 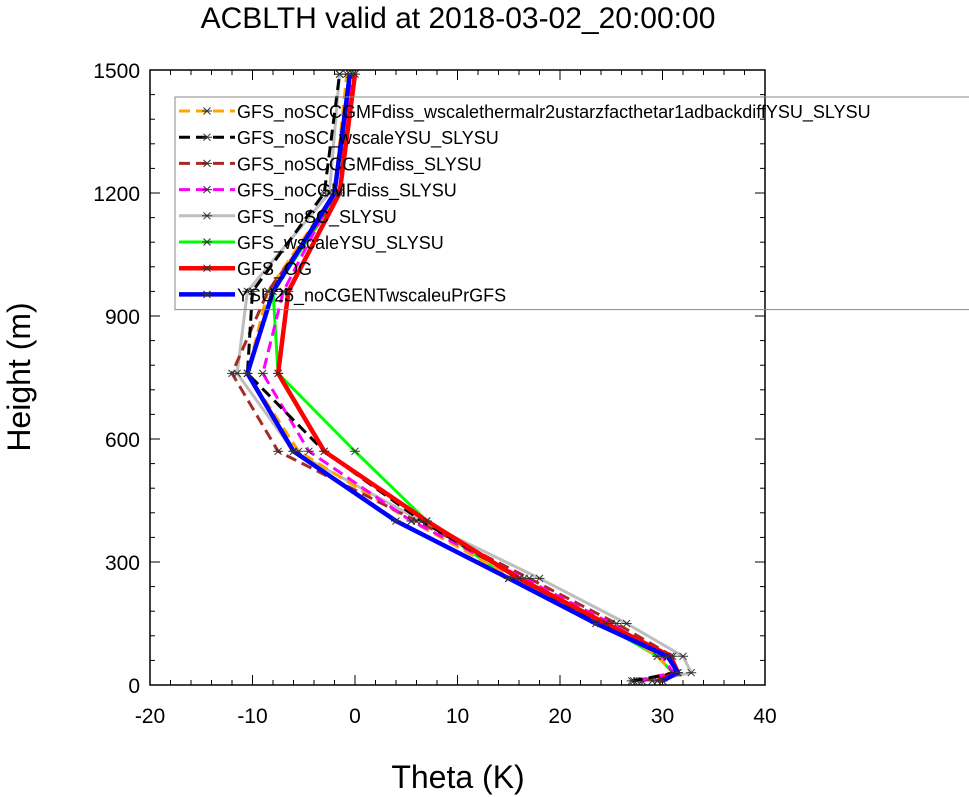 What do you see at coordinates (457, 777) in the screenshot?
I see `x-axis-label: Theta (K)` at bounding box center [457, 777].